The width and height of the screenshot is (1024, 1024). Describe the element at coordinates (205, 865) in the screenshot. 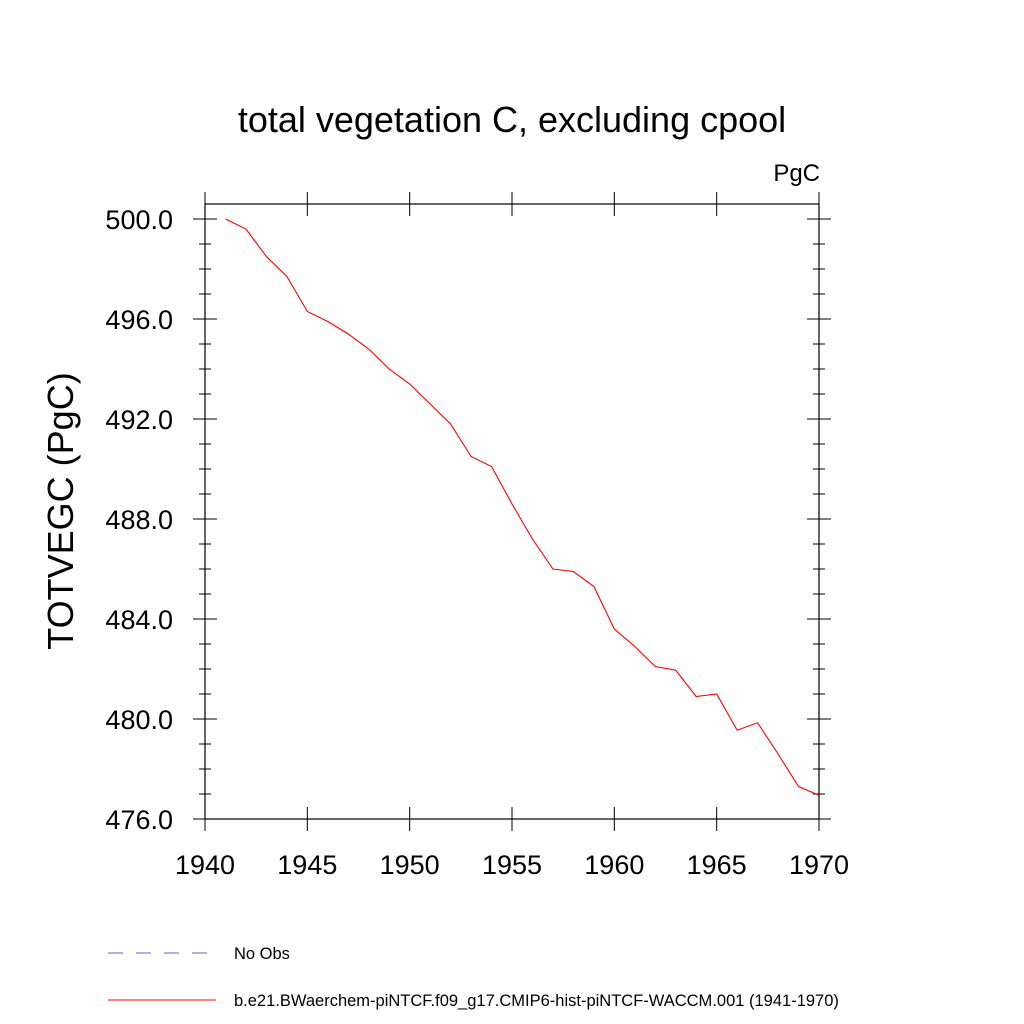

I see `x-tick-label: 1940` at that location.